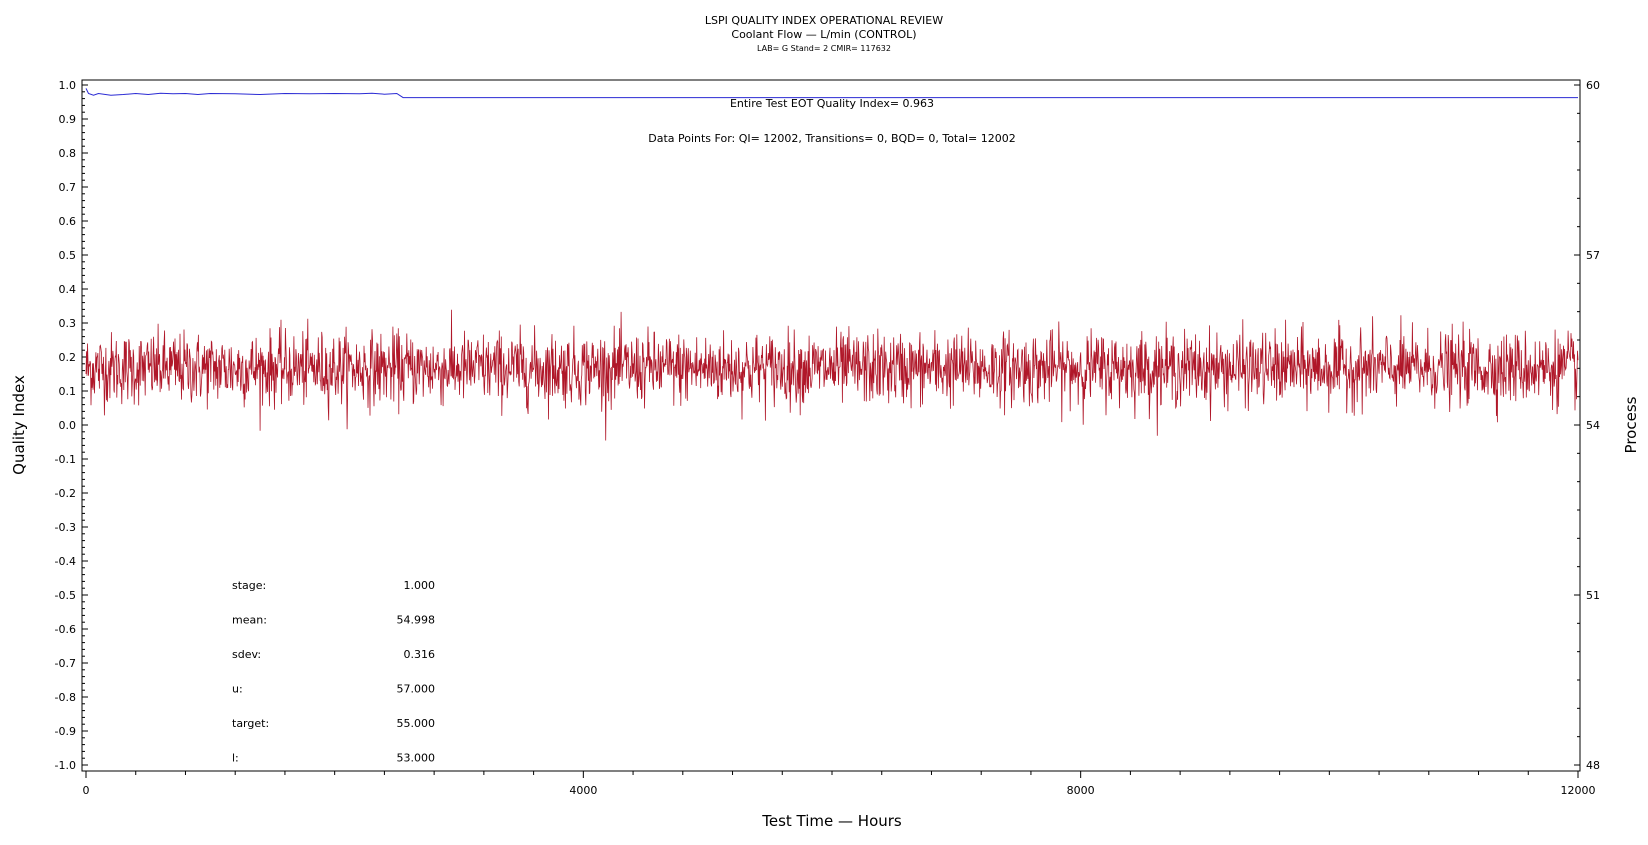  What do you see at coordinates (1593, 85) in the screenshot?
I see `y2-tick-label: 60` at bounding box center [1593, 85].